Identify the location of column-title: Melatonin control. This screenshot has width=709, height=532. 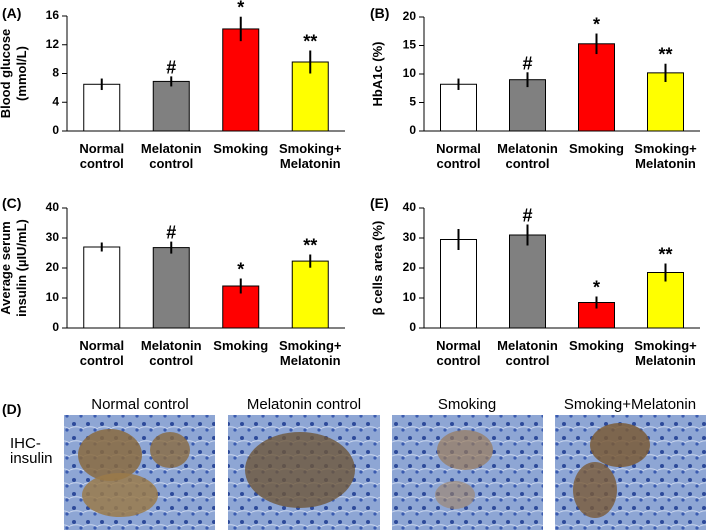
(304, 404).